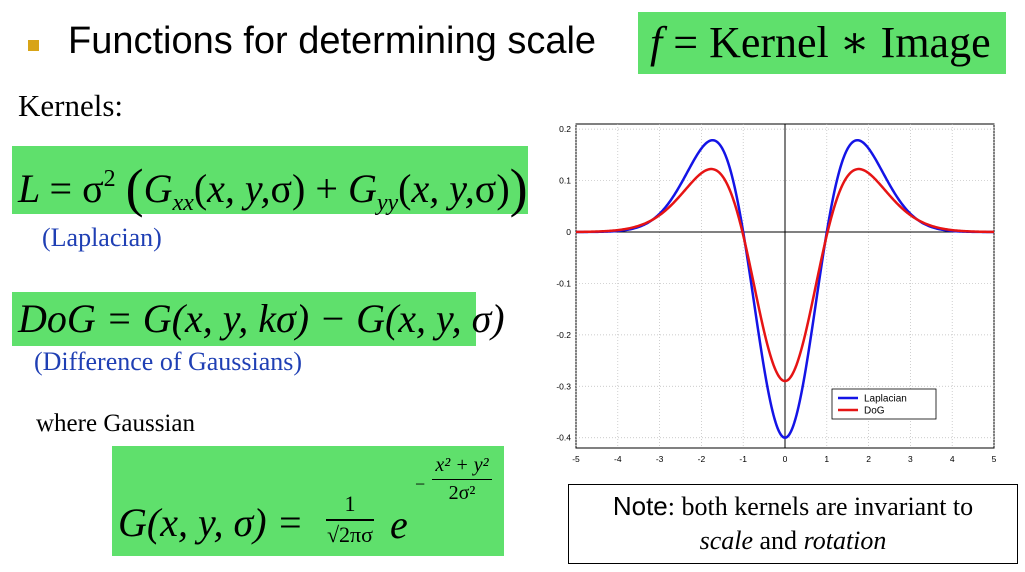  Describe the element at coordinates (576, 459) in the screenshot. I see `x-tick-label: -5` at that location.